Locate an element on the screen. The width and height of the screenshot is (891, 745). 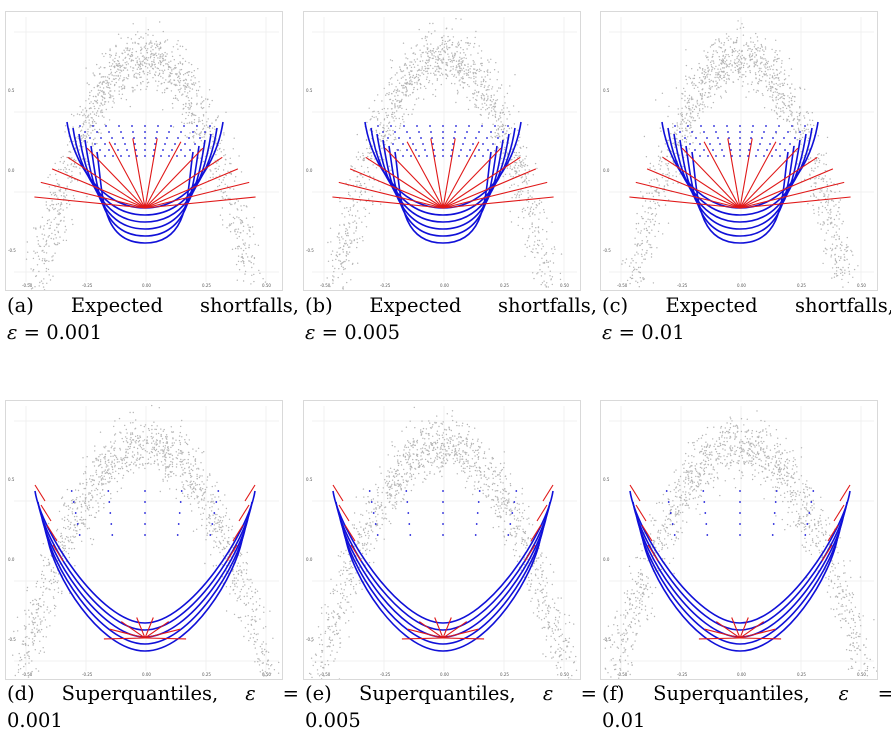
contours is located at coordinates (443, 182).